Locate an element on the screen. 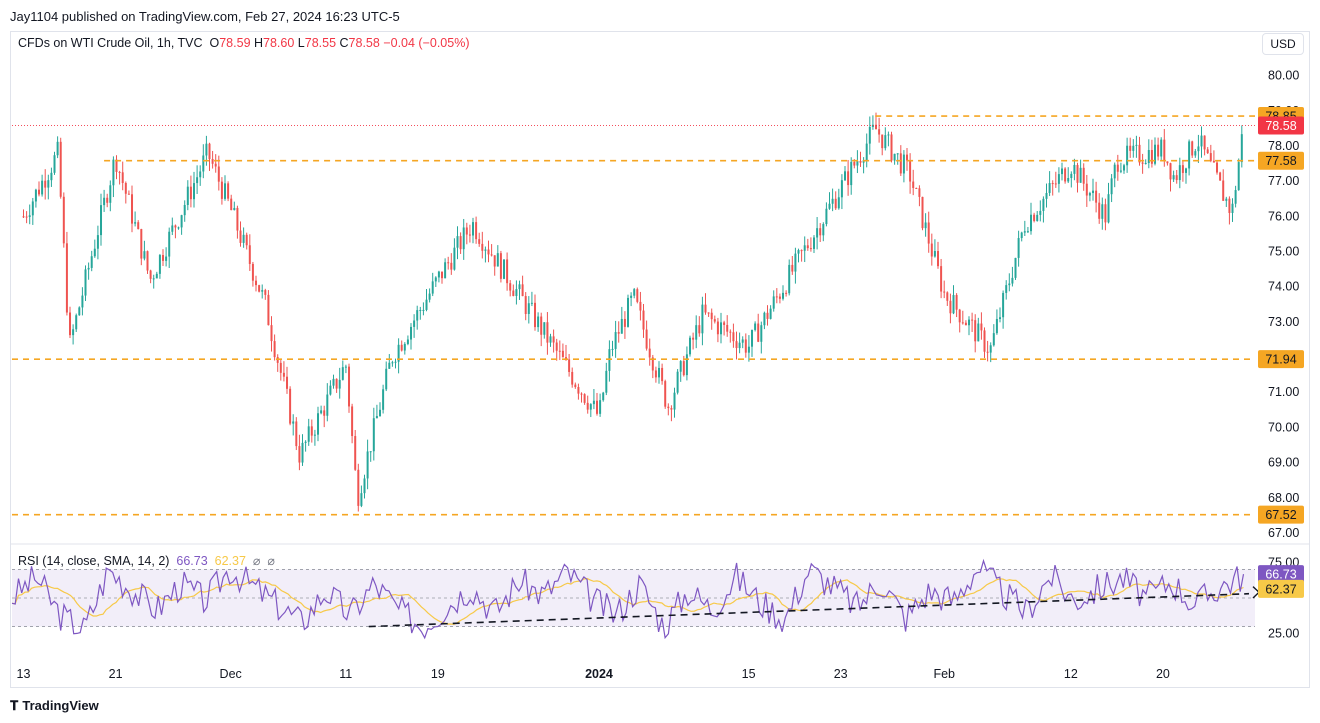  rsi-line is located at coordinates (628, 599).